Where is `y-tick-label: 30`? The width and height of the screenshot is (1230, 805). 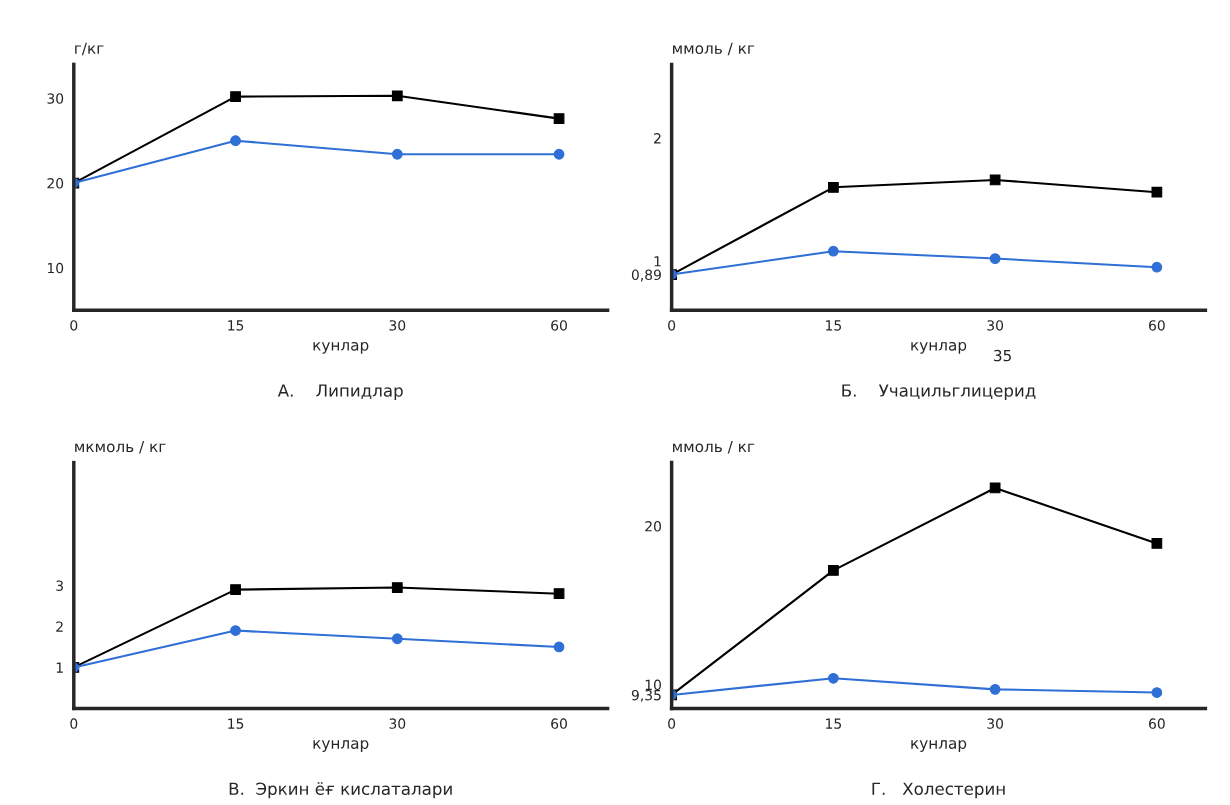
y-tick-label: 30 is located at coordinates (55, 98).